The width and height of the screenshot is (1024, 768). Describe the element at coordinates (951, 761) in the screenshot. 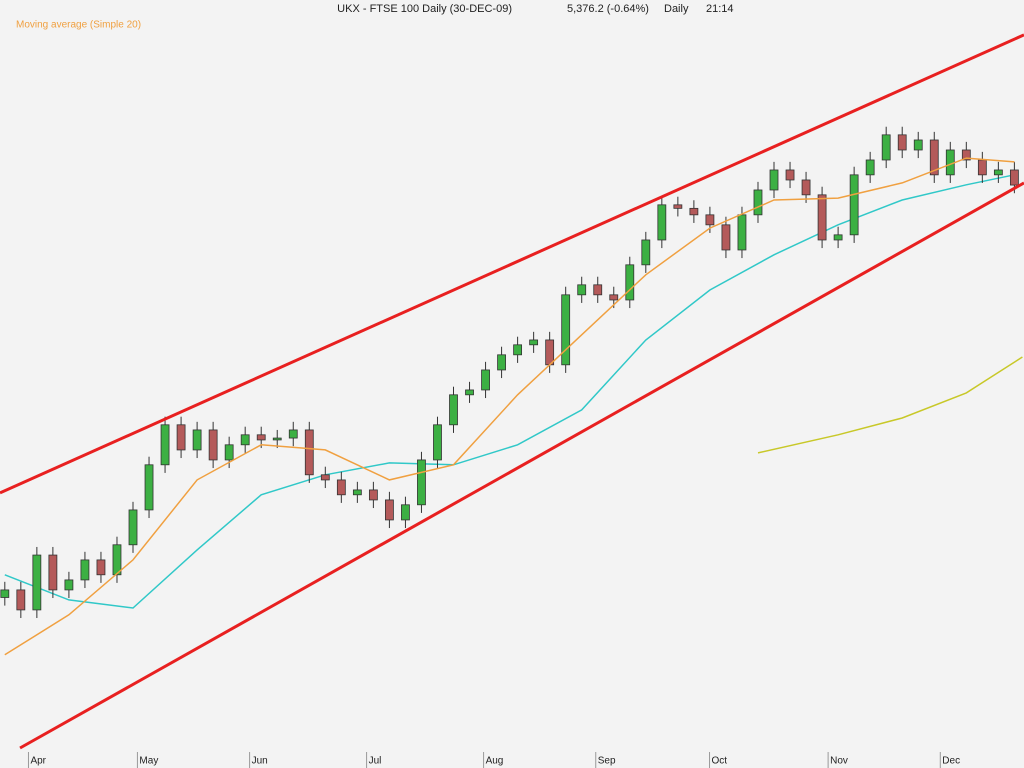

I see `x-tick-label: Dec` at that location.